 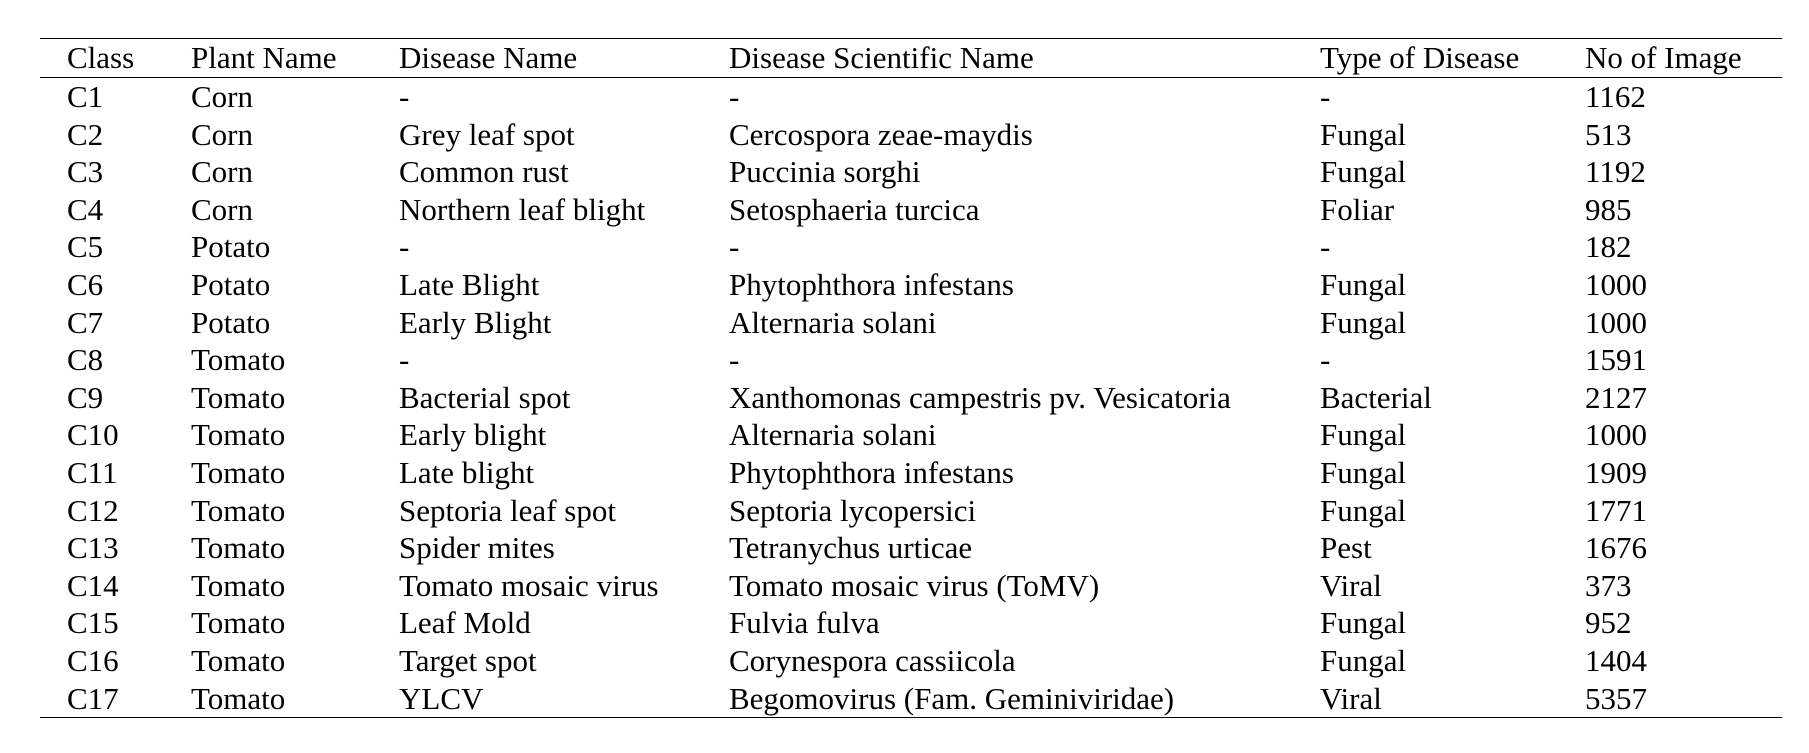 What do you see at coordinates (911, 623) in the screenshot?
I see `table-row: C15 Tomato Leaf Mold Fulvia fulva Fungal 952` at bounding box center [911, 623].